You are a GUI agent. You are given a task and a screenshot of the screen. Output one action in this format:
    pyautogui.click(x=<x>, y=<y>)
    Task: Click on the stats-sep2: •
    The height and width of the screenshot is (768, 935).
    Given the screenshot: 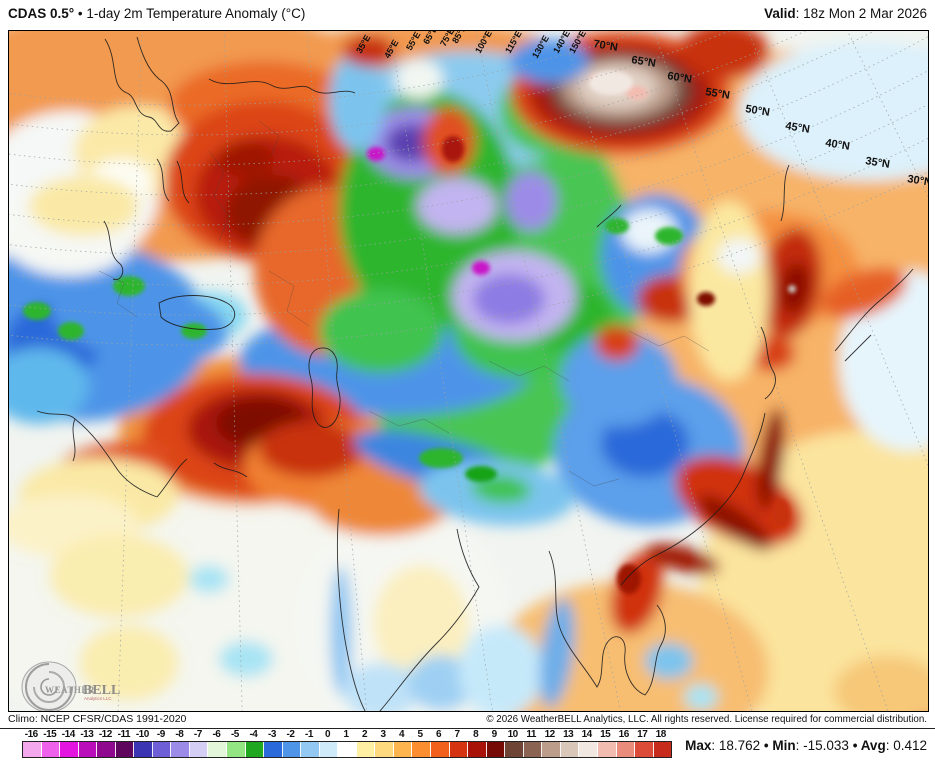 What is the action you would take?
    pyautogui.click(x=854, y=745)
    